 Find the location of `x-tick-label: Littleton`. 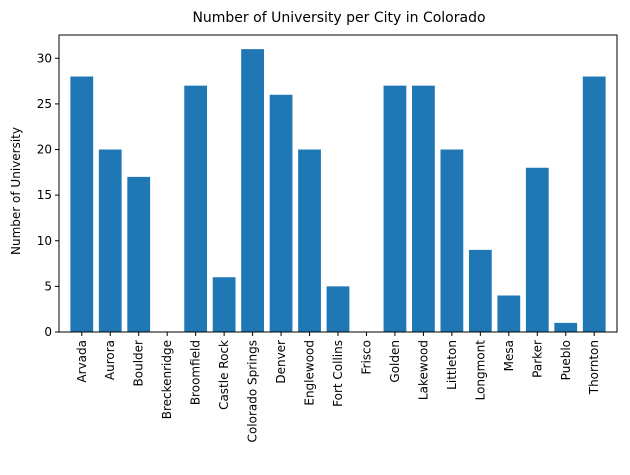

x-tick-label: Littleton is located at coordinates (452, 365).